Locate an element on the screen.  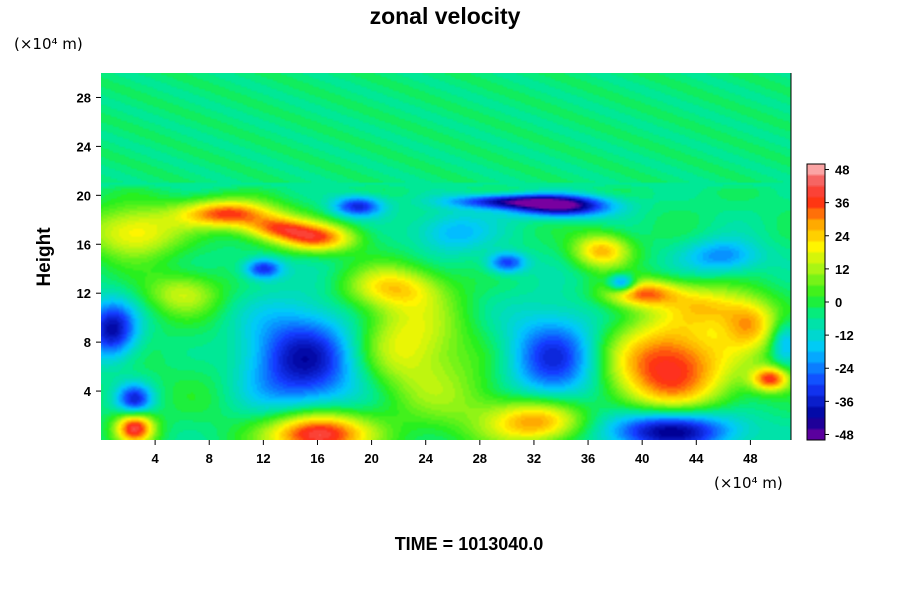
y-tick-label: 16 is located at coordinates (84, 244).